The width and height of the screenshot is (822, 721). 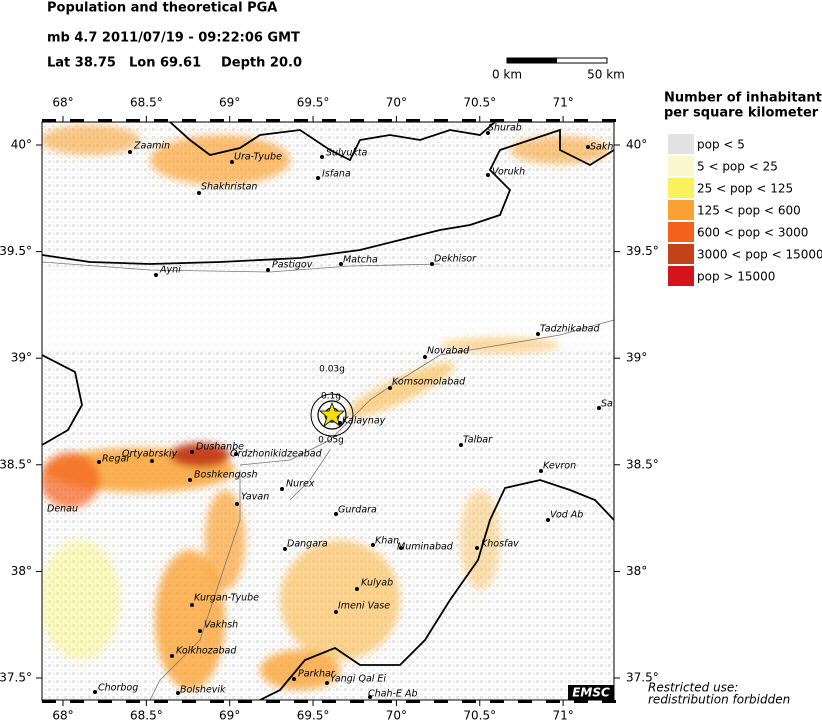 What do you see at coordinates (364, 606) in the screenshot?
I see `city-label: Imeni Vase` at bounding box center [364, 606].